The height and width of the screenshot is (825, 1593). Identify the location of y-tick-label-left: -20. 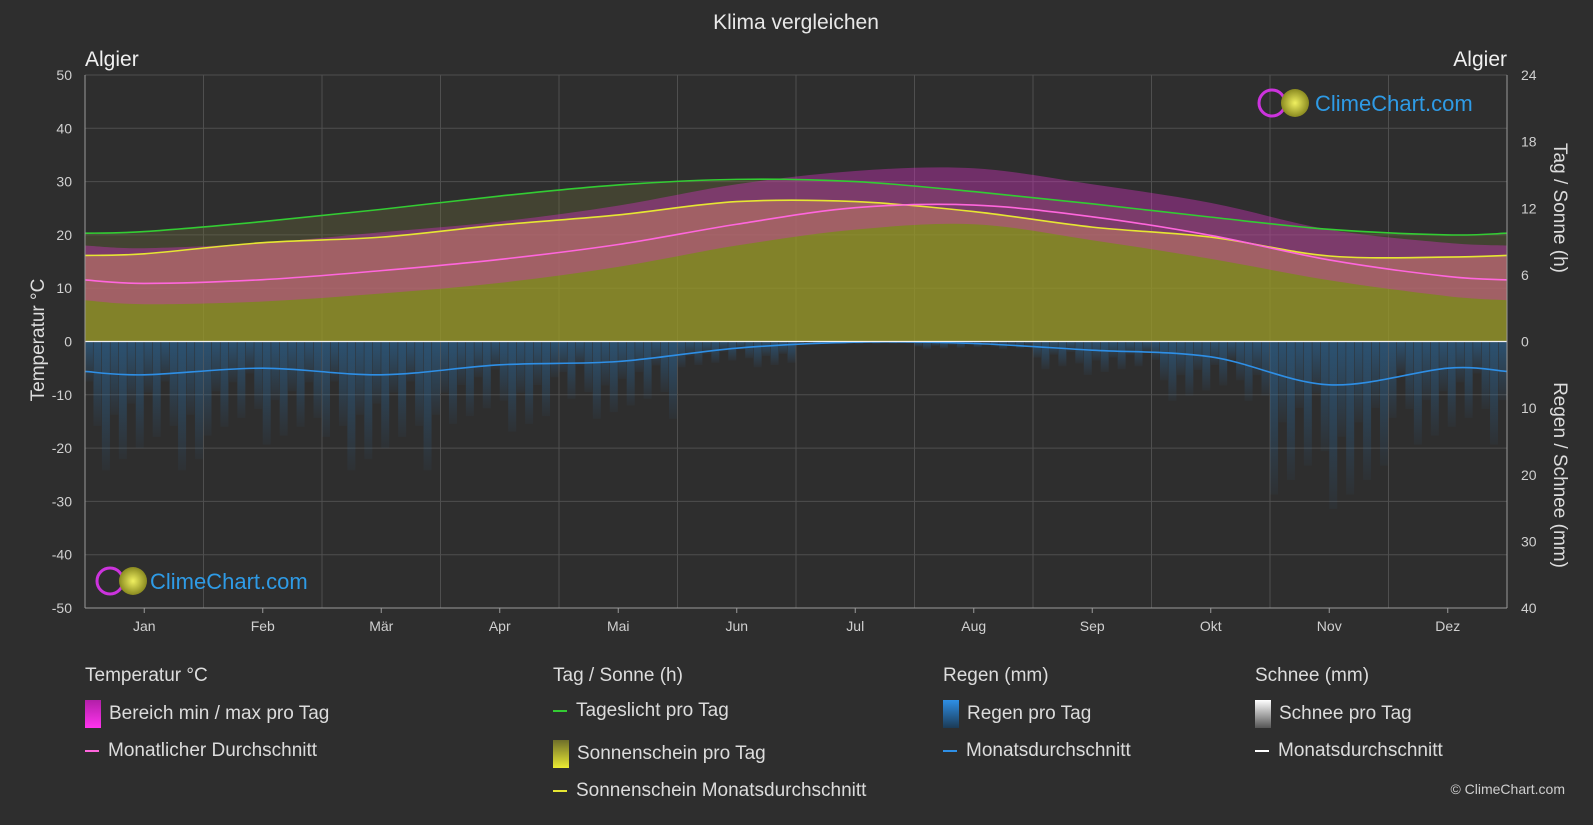
(62, 448).